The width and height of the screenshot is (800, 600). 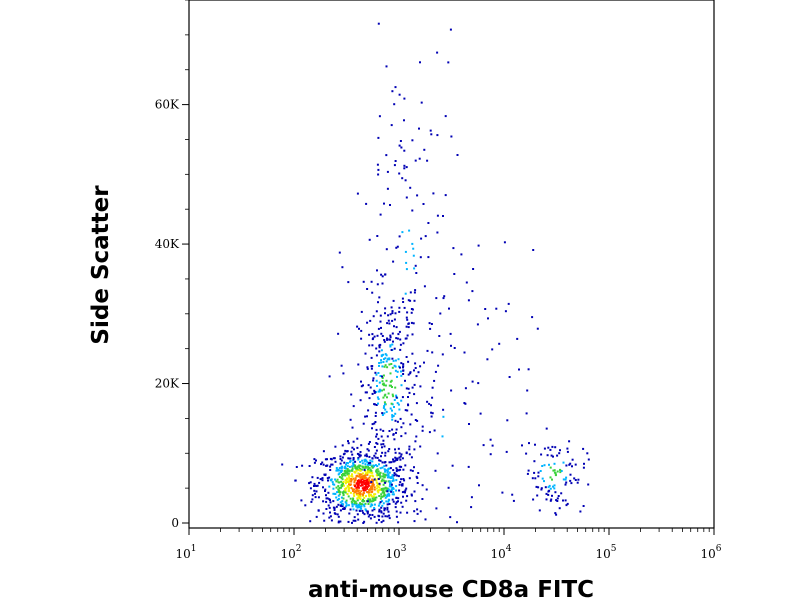 What do you see at coordinates (185, 552) in the screenshot?
I see `x-tick-label: 101` at bounding box center [185, 552].